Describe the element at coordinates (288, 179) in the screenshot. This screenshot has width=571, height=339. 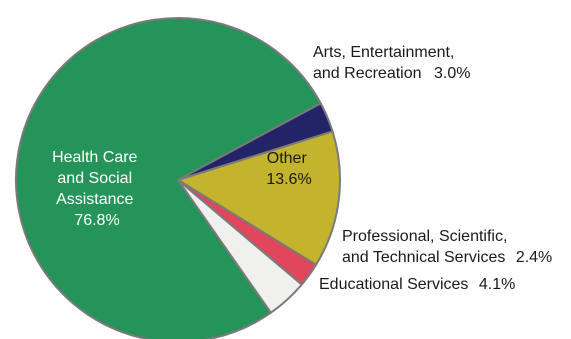
I see `label-other-value: 13.6%` at that location.